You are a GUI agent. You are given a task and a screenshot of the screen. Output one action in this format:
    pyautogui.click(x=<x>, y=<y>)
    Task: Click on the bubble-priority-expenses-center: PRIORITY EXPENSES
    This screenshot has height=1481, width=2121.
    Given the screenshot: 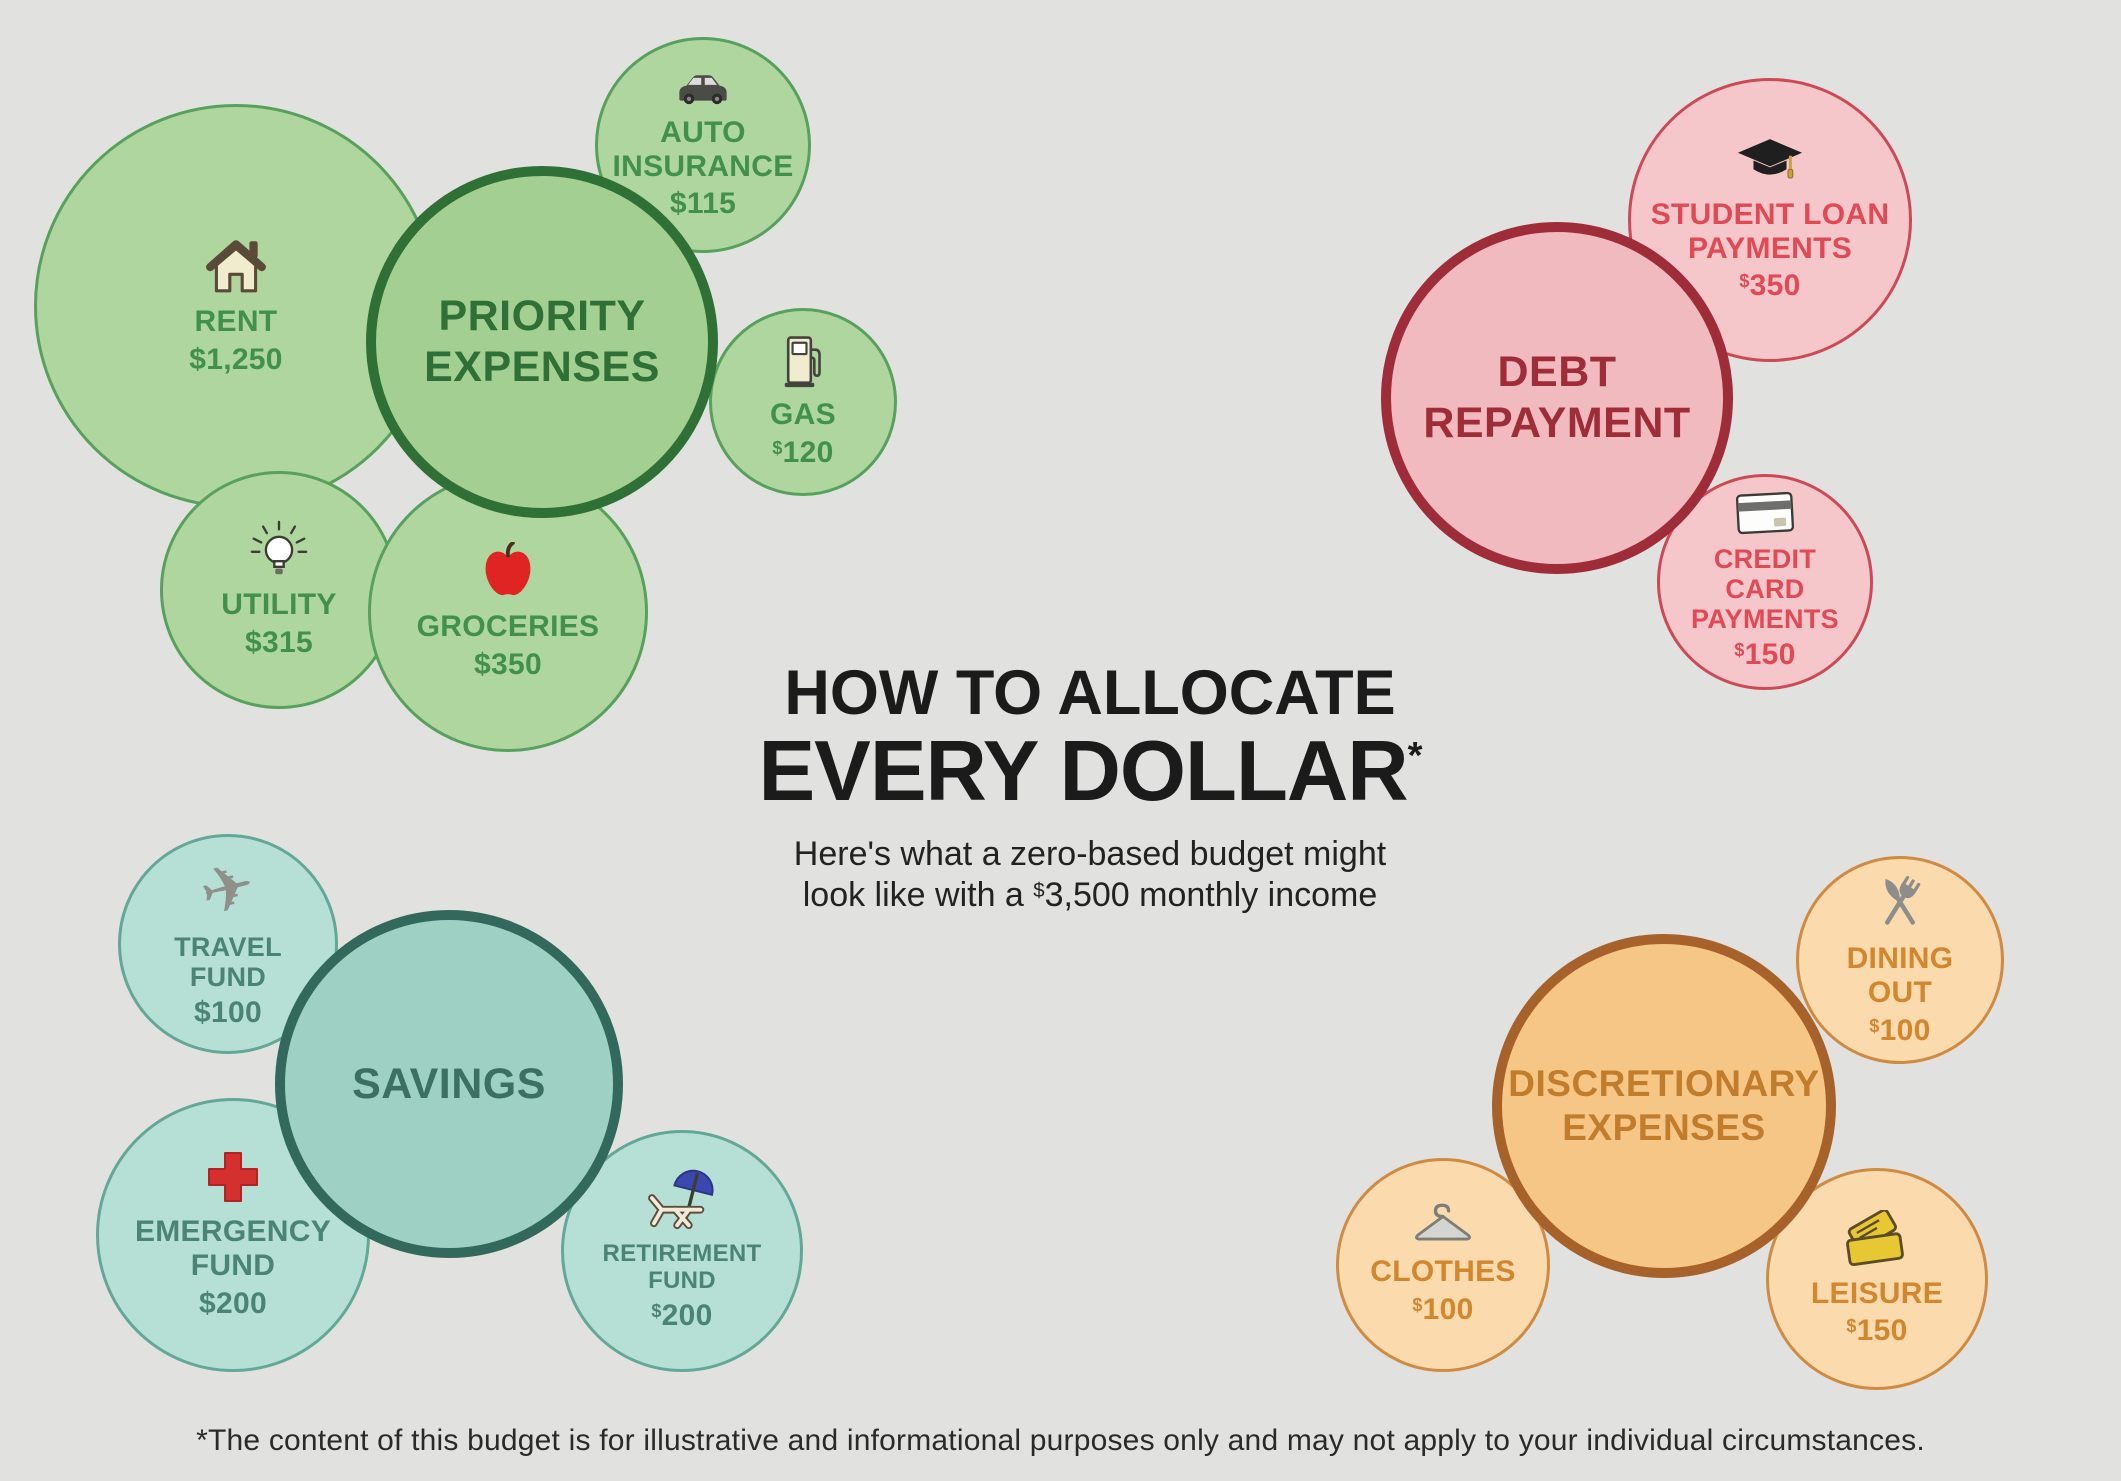 What is the action you would take?
    pyautogui.click(x=542, y=342)
    